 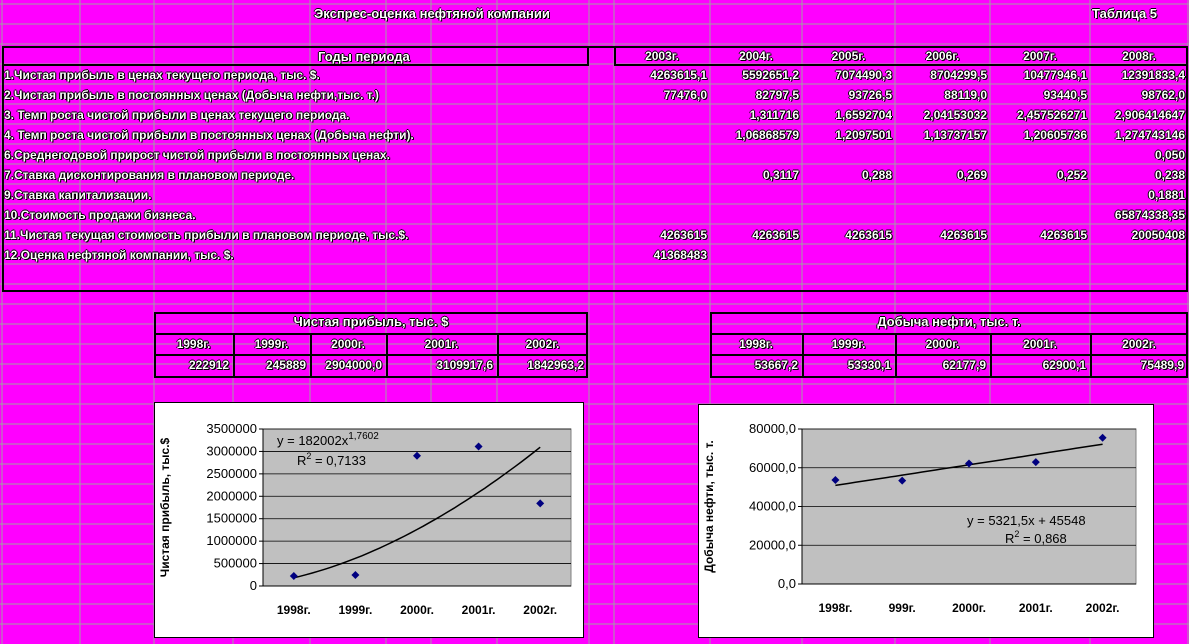 What do you see at coordinates (709, 506) in the screenshot?
I see `y-axis-label: Добыча нефти, тыс. т.` at bounding box center [709, 506].